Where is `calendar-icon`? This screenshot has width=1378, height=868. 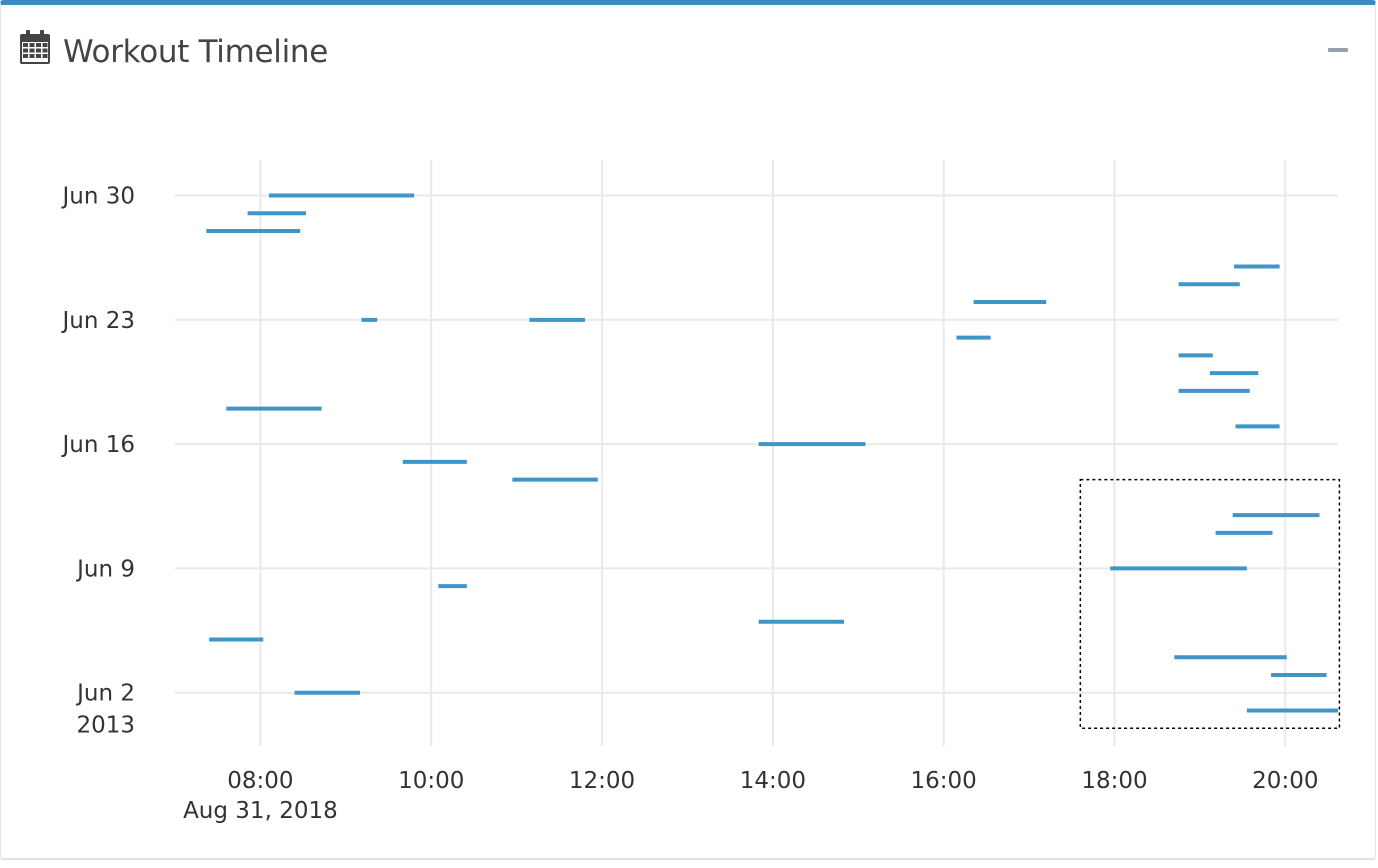 calendar-icon is located at coordinates (35, 47).